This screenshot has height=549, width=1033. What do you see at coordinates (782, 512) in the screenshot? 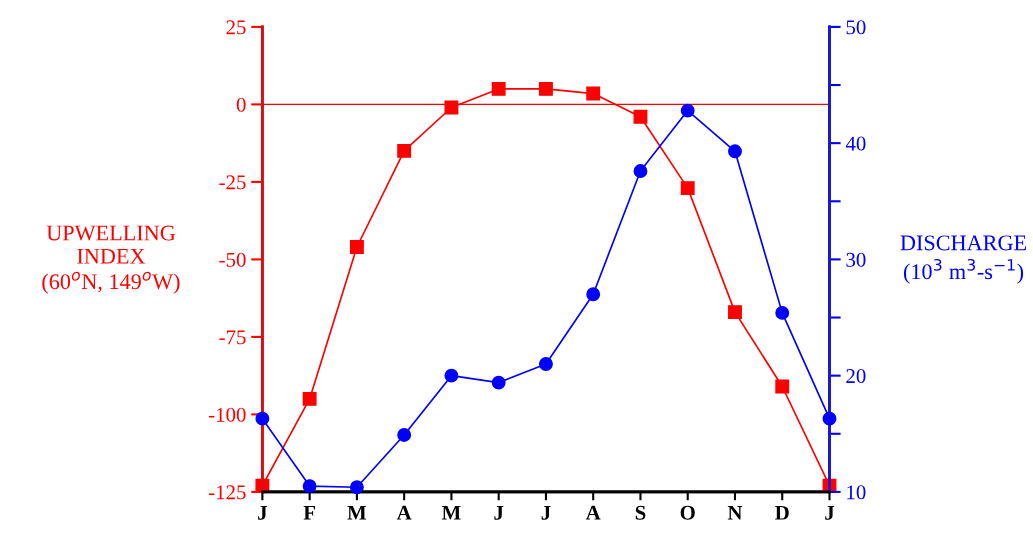
I see `x-tick-label: D` at bounding box center [782, 512].